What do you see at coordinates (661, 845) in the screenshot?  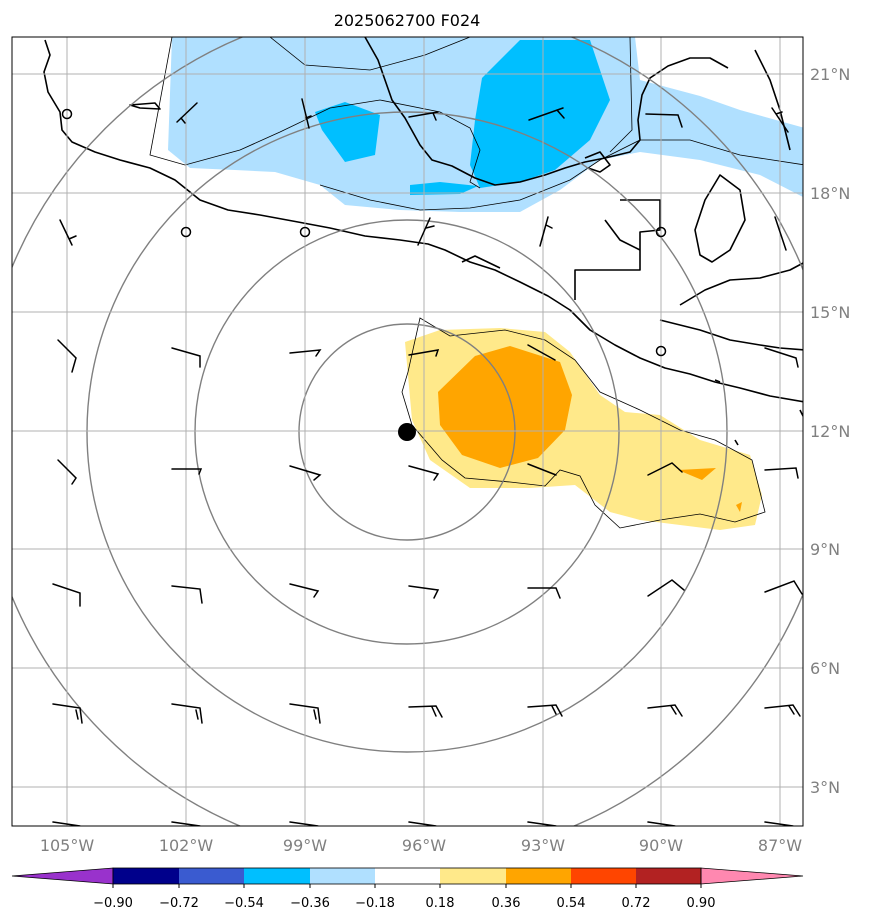 I see `lon-label: 90°W` at bounding box center [661, 845].